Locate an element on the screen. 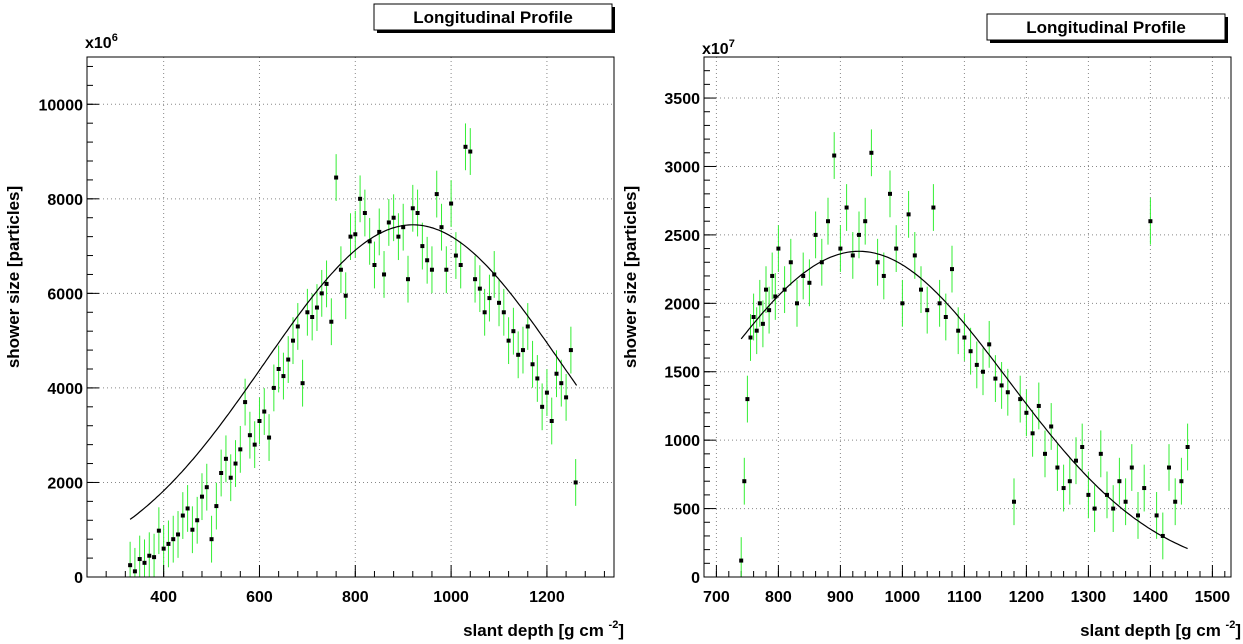 This screenshot has height=644, width=1243. x-tick-label: 1000 is located at coordinates (903, 597).